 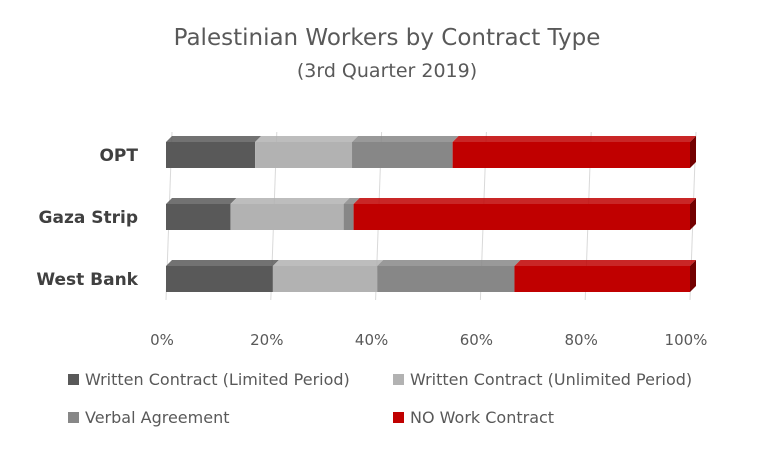 What do you see at coordinates (371, 340) in the screenshot?
I see `x-tick-label: 40%` at bounding box center [371, 340].